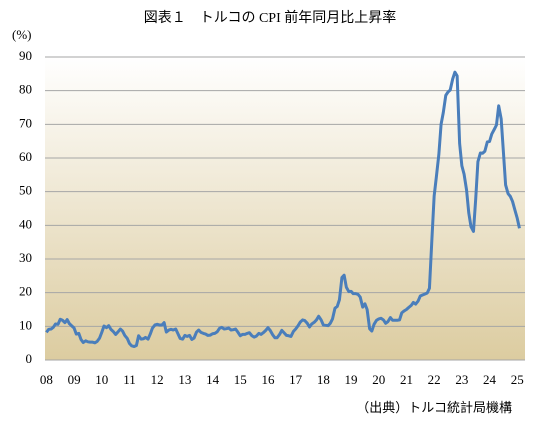 This screenshot has height=430, width=539. What do you see at coordinates (25, 291) in the screenshot?
I see `y-tick-label: 20` at bounding box center [25, 291].